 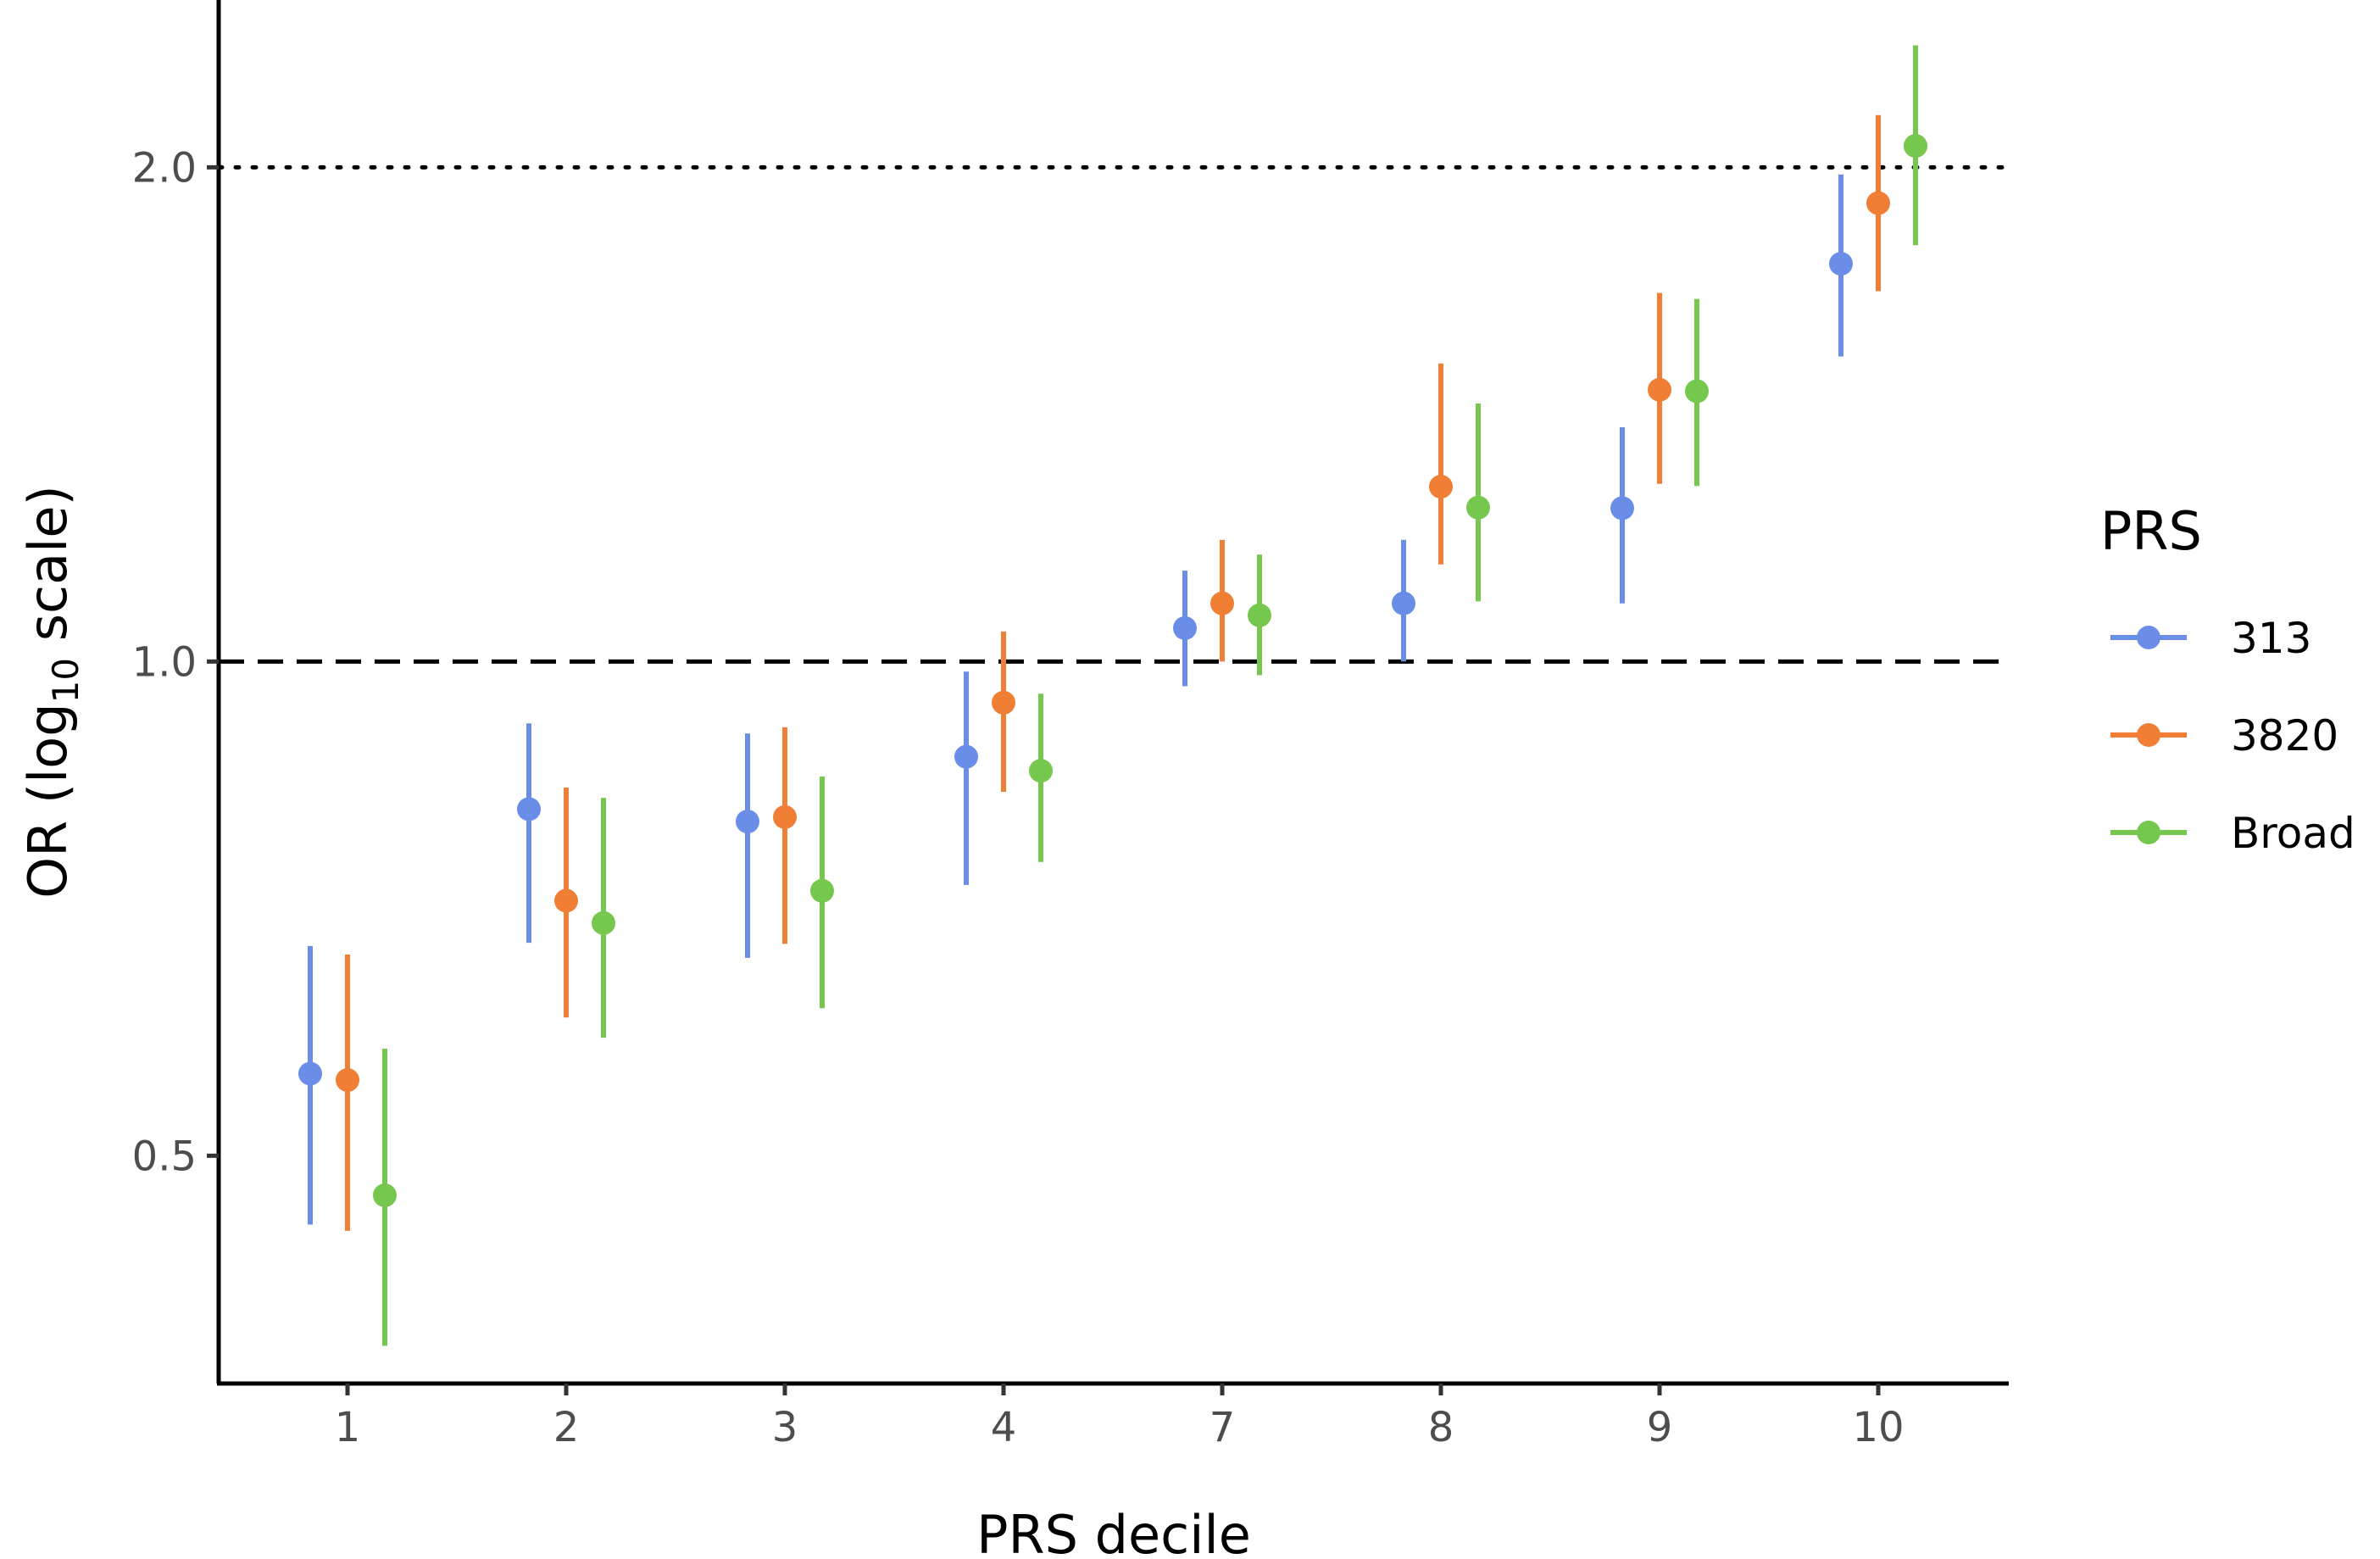 I want to click on legend-label: 313, so click(x=2271, y=638).